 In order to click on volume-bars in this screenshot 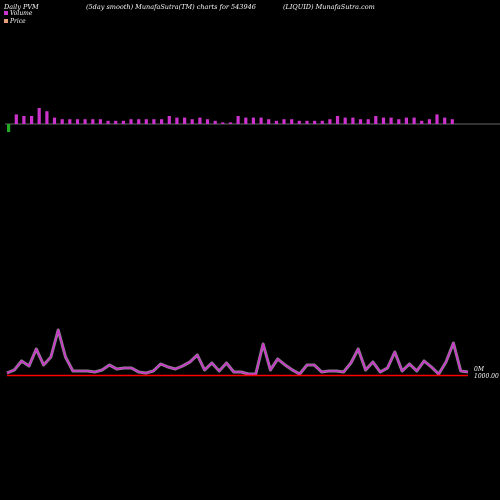, I will do `click(230, 120)`.